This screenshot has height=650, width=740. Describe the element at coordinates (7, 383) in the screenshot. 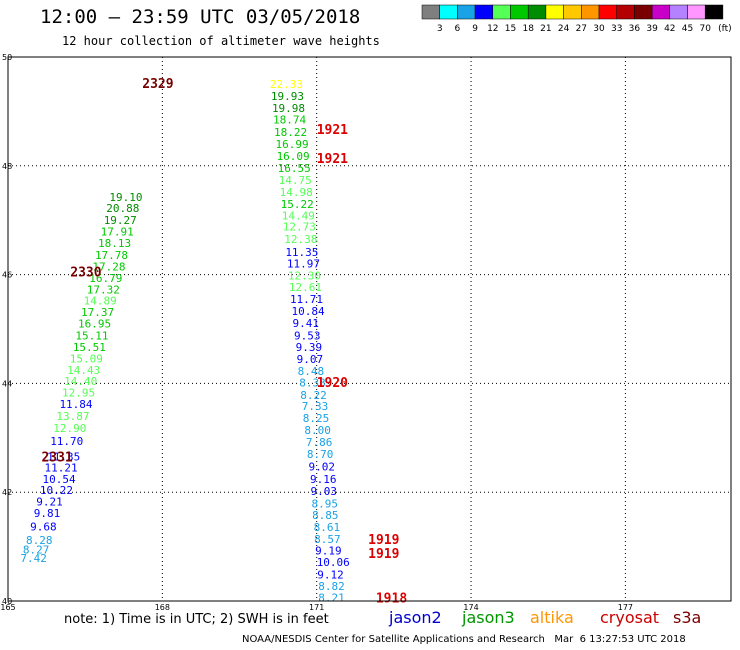

I see `lat-tick-label: 44` at that location.